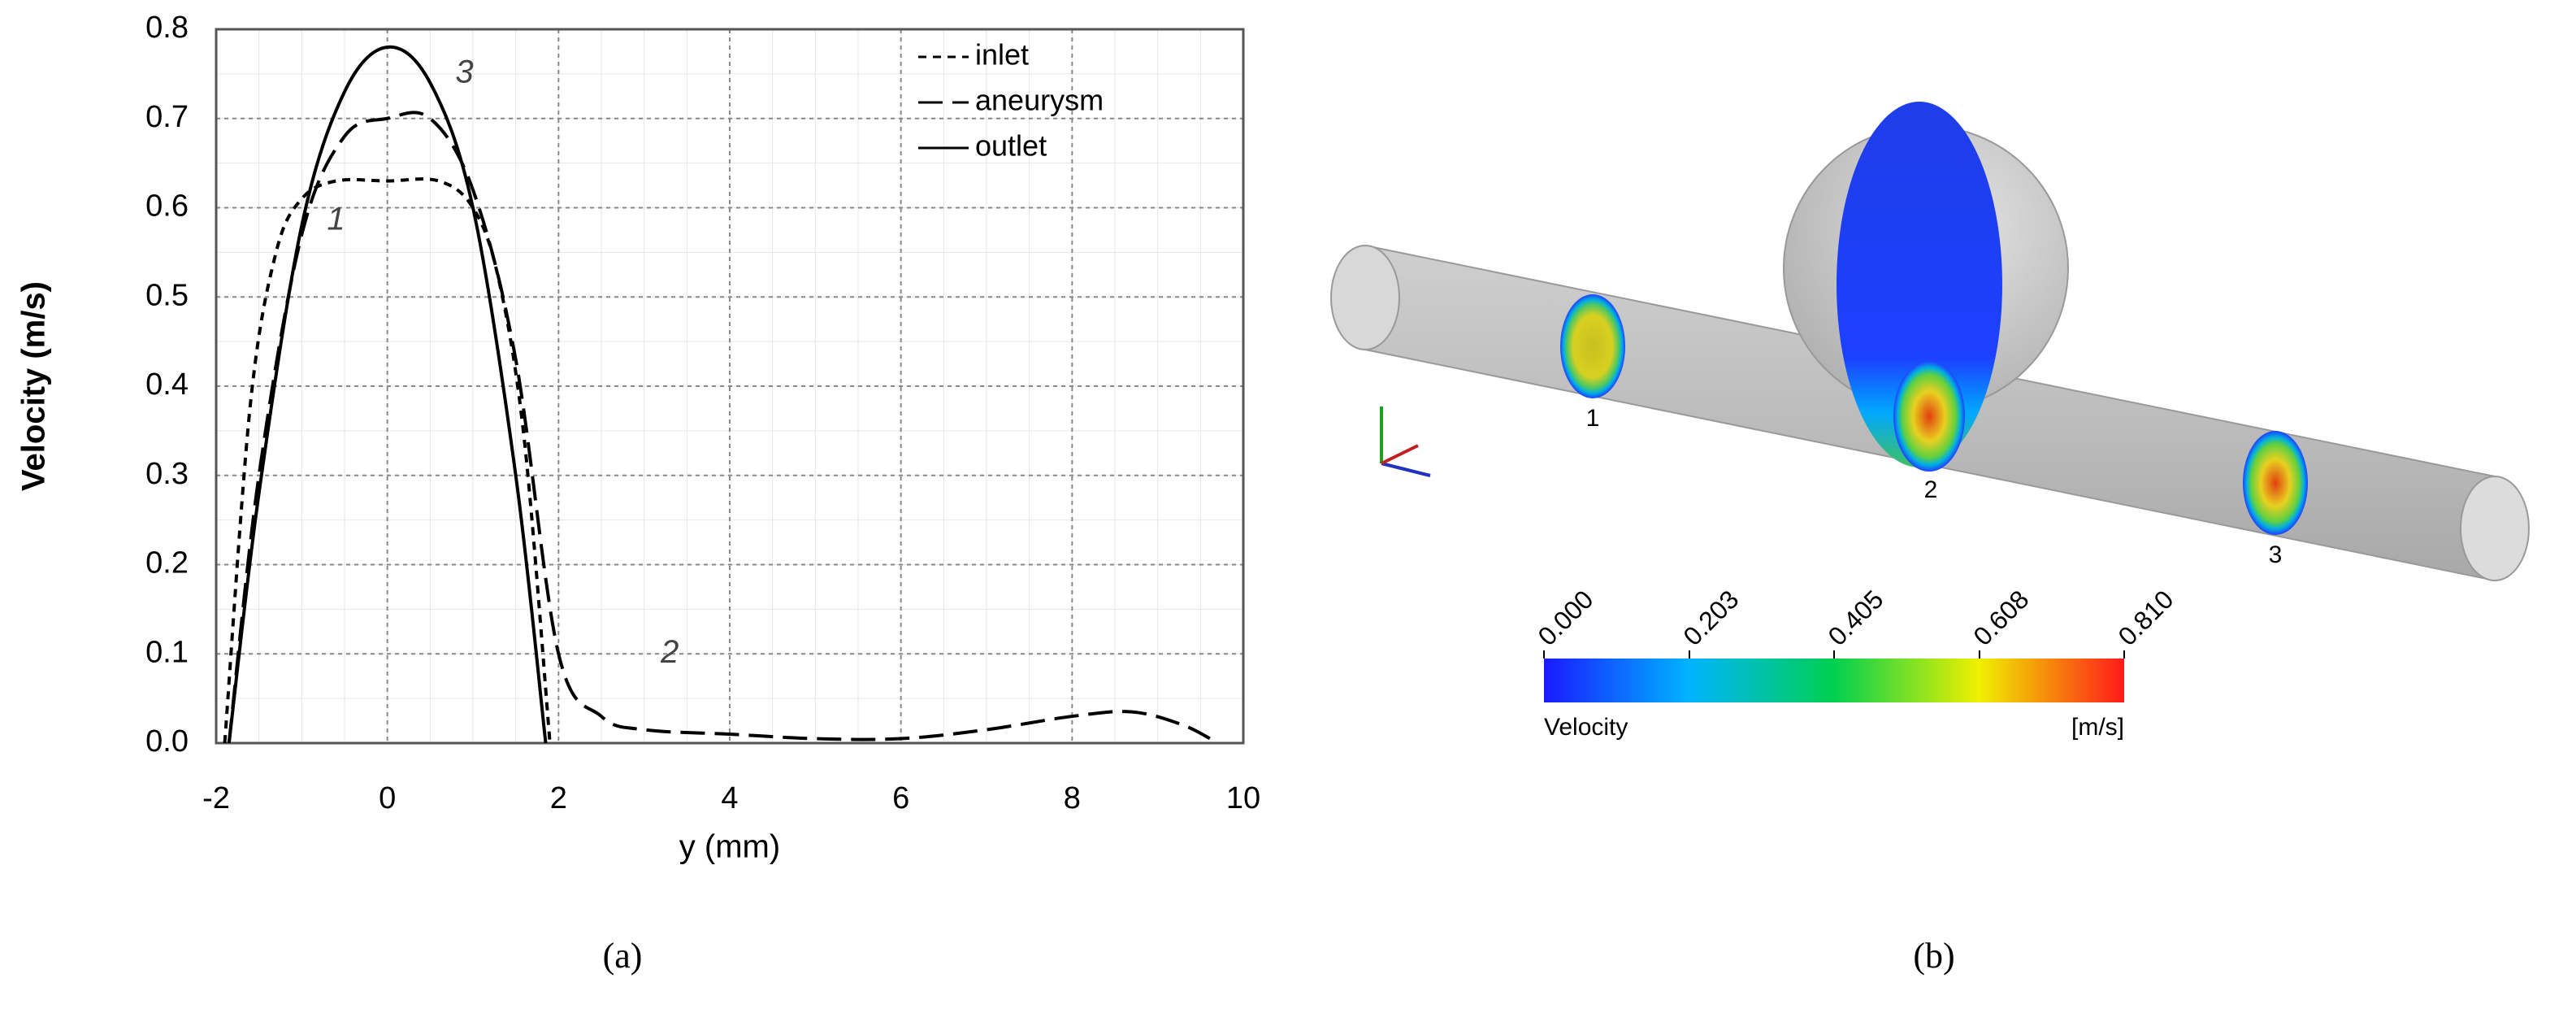  I want to click on section-label: 2, so click(1931, 489).